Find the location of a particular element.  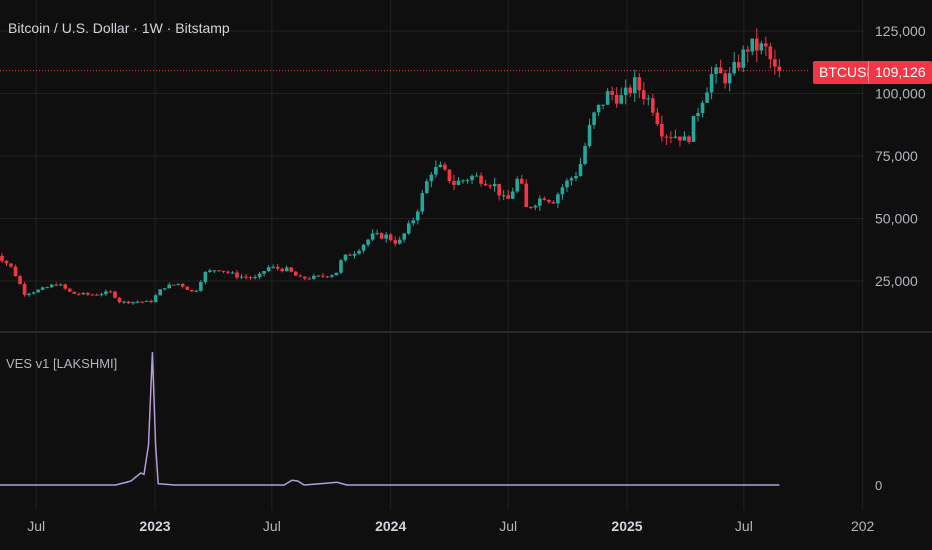

price-axis: 125,000 100,000 75,000 50,000 25,000 is located at coordinates (900, 156).